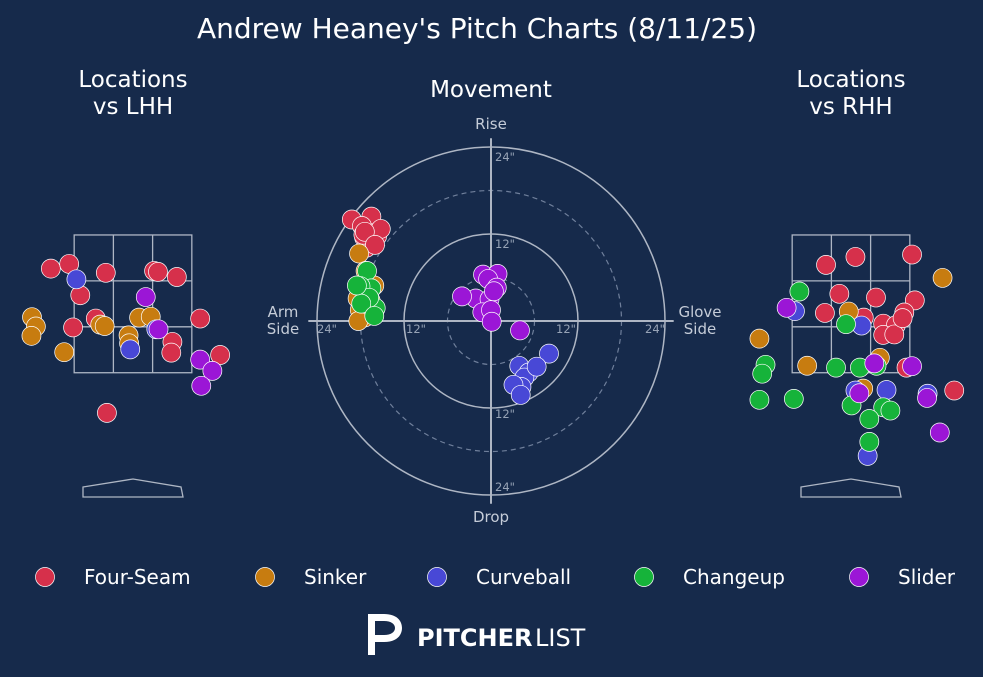  Describe the element at coordinates (850, 93) in the screenshot. I see `rhh-title: Locations vs RHH` at that location.